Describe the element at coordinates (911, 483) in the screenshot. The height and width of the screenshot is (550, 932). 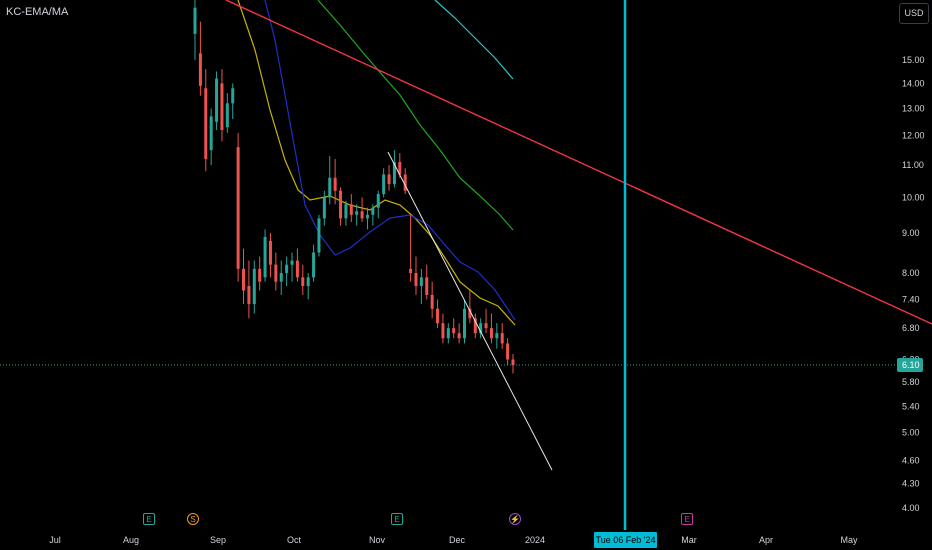
I see `price-tick-label: 4.30` at that location.